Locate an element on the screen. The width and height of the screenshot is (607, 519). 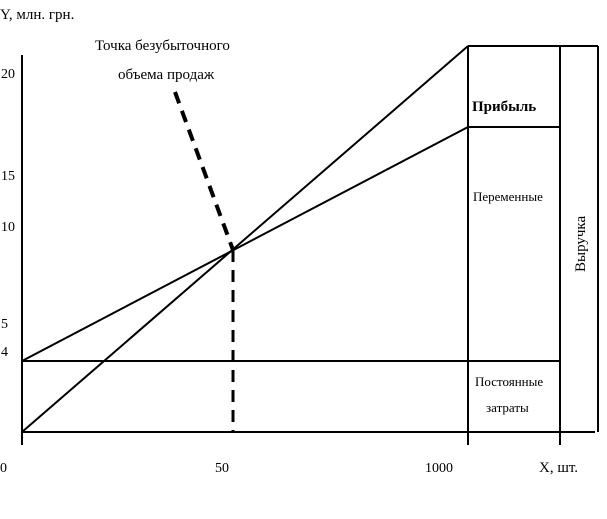
breakeven-pointer-dashed is located at coordinates (204, 171).